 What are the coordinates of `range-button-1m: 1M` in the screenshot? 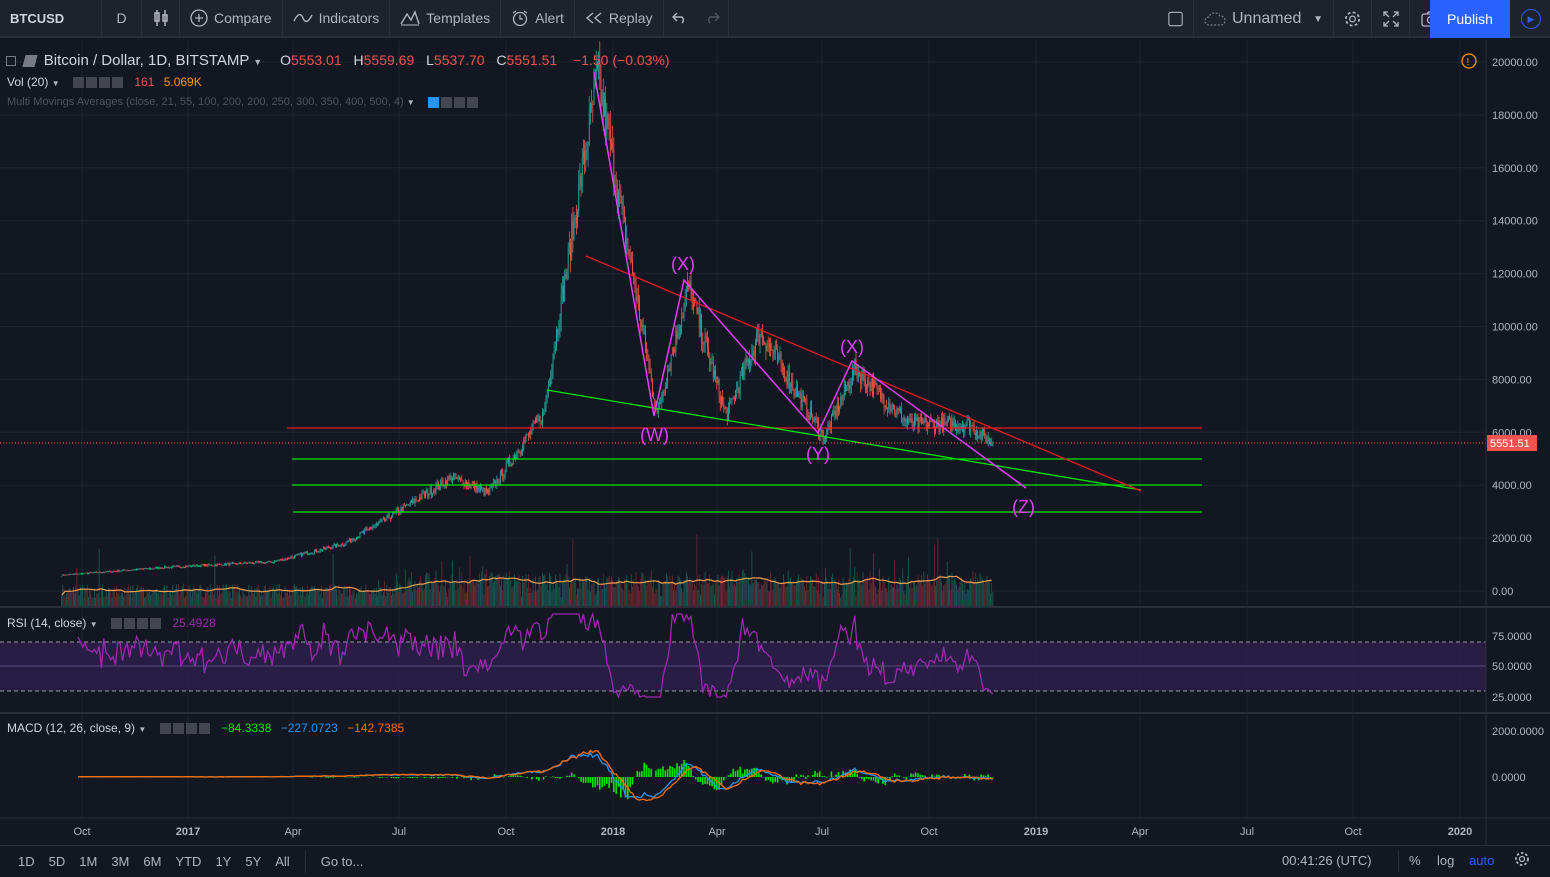 It's located at (88, 861).